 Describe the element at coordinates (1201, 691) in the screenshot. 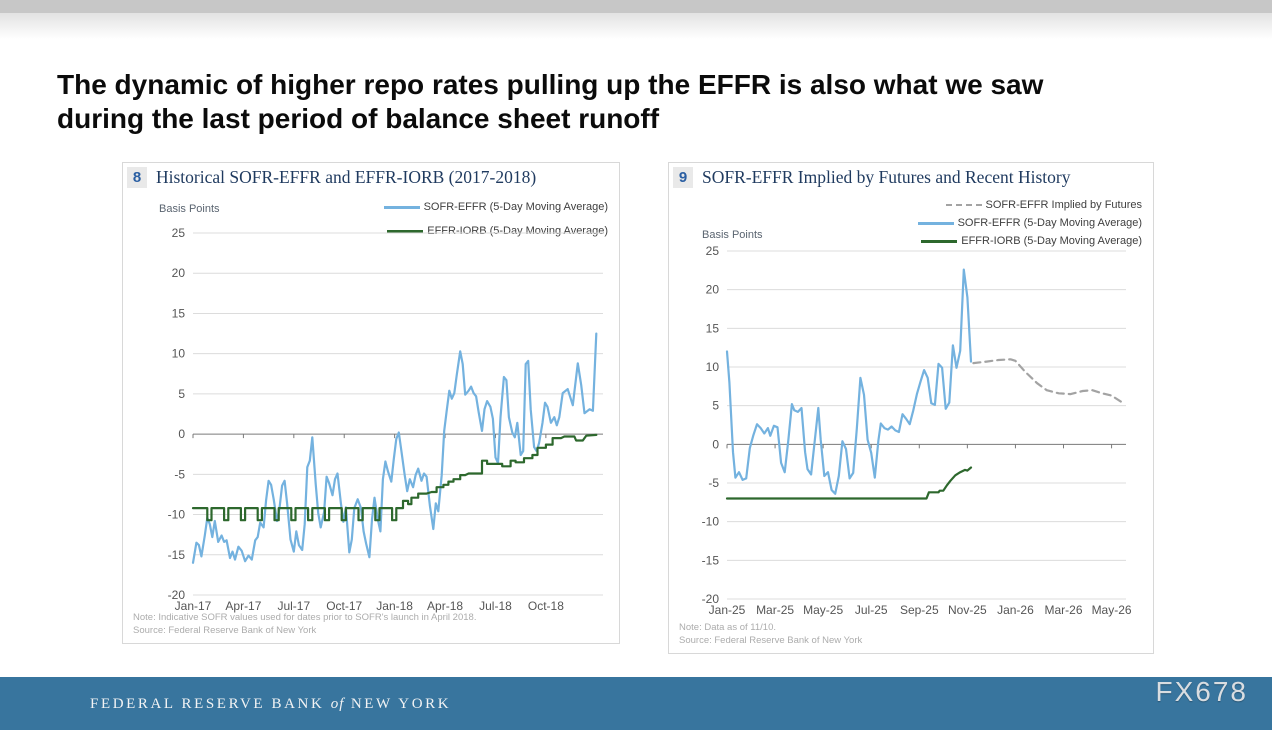

I see `watermark-fx678: FX678` at that location.